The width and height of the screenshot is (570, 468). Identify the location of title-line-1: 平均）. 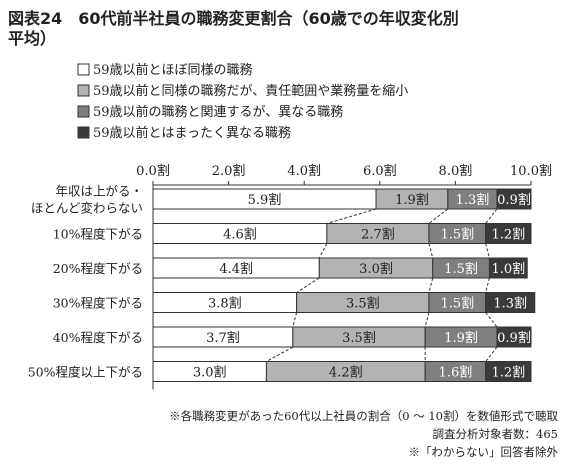
(32, 38).